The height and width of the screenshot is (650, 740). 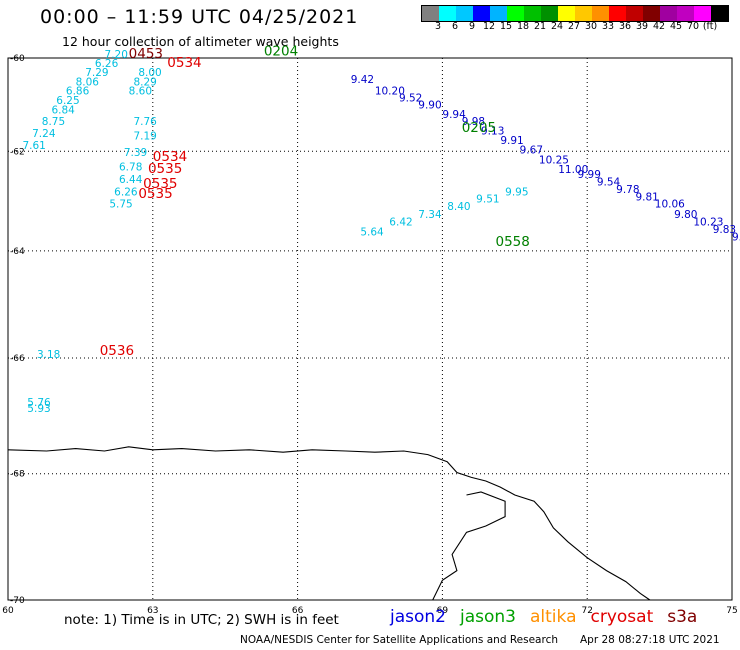 I want to click on track-cryosat: 5.64 6.42 7.34 8.40 9.51 9.95, so click(x=444, y=212).